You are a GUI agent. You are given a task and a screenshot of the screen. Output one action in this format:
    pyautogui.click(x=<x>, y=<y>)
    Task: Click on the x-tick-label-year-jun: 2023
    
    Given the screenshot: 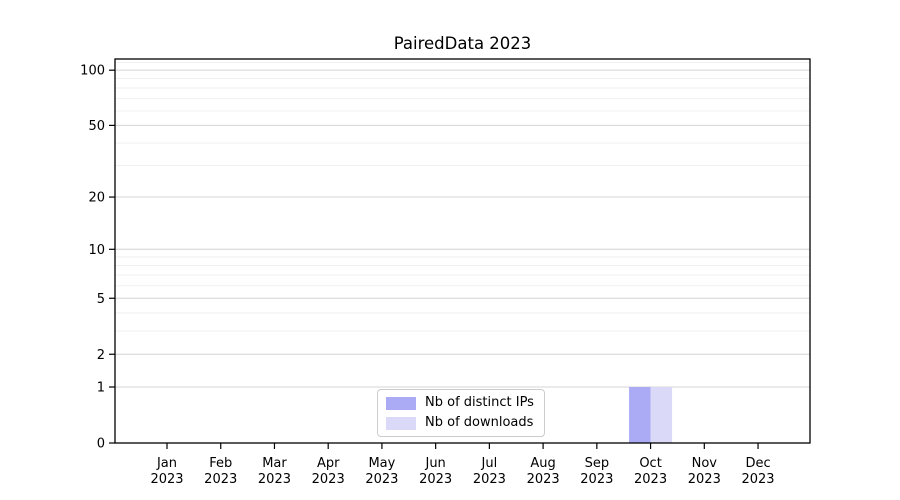 What is the action you would take?
    pyautogui.click(x=435, y=479)
    